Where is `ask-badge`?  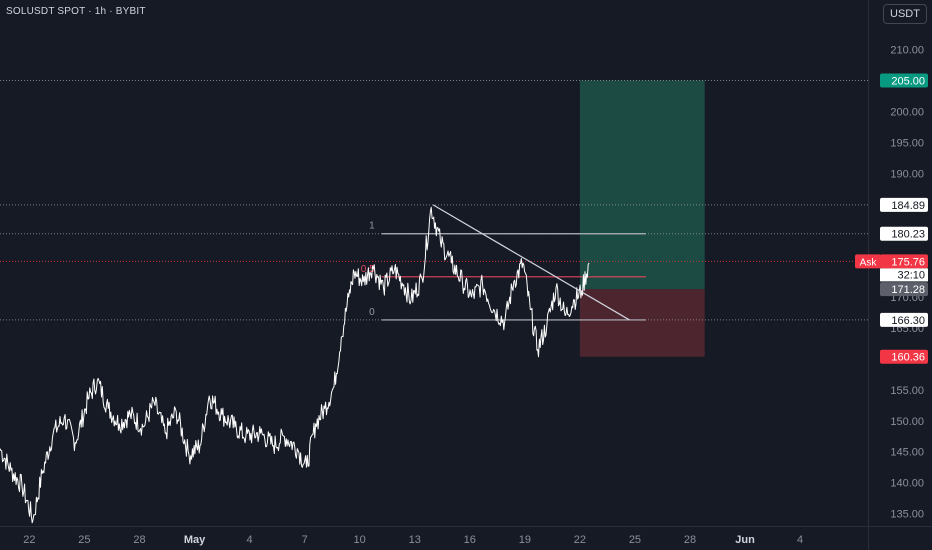 ask-badge is located at coordinates (868, 261).